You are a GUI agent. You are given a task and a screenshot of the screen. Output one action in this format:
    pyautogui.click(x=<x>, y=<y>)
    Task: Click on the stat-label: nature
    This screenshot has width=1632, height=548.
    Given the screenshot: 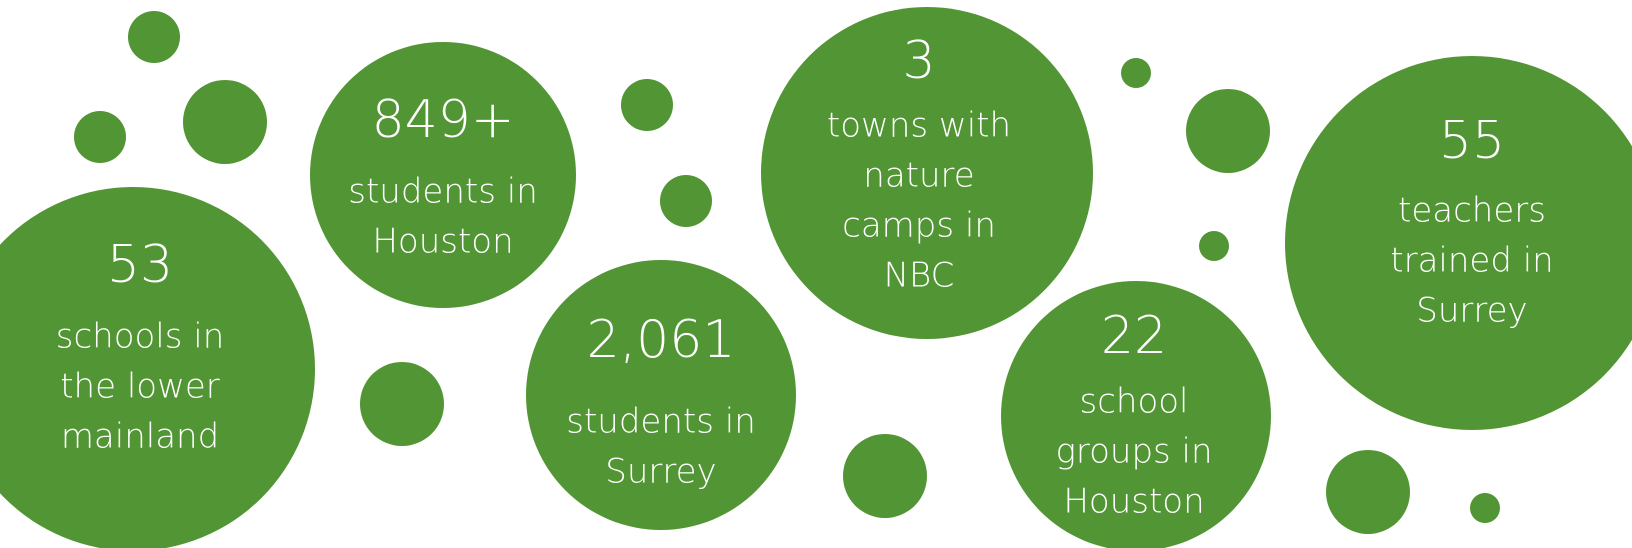 What is the action you would take?
    pyautogui.click(x=918, y=176)
    